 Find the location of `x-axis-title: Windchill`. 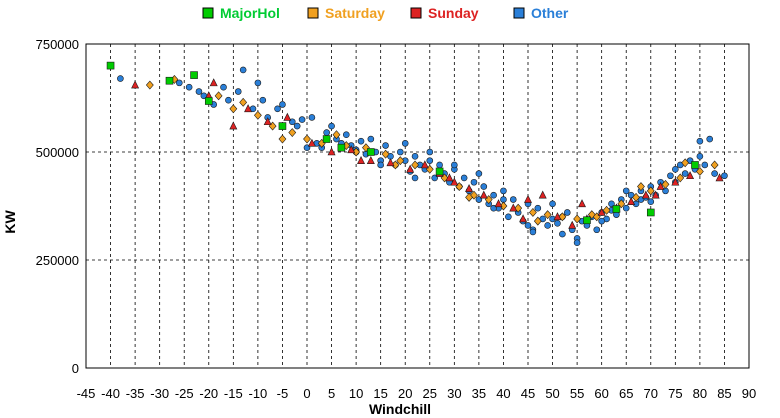

x-axis-title: Windchill is located at coordinates (400, 409).